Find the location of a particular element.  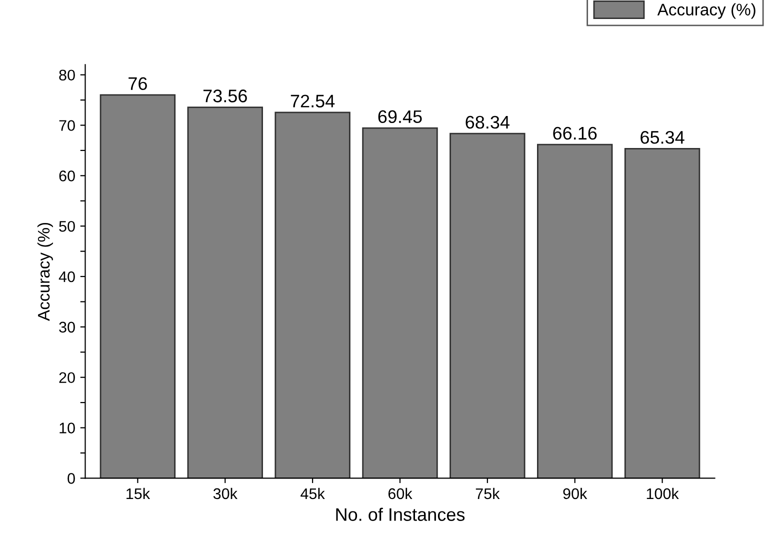

data-label: 66.16 is located at coordinates (575, 133).